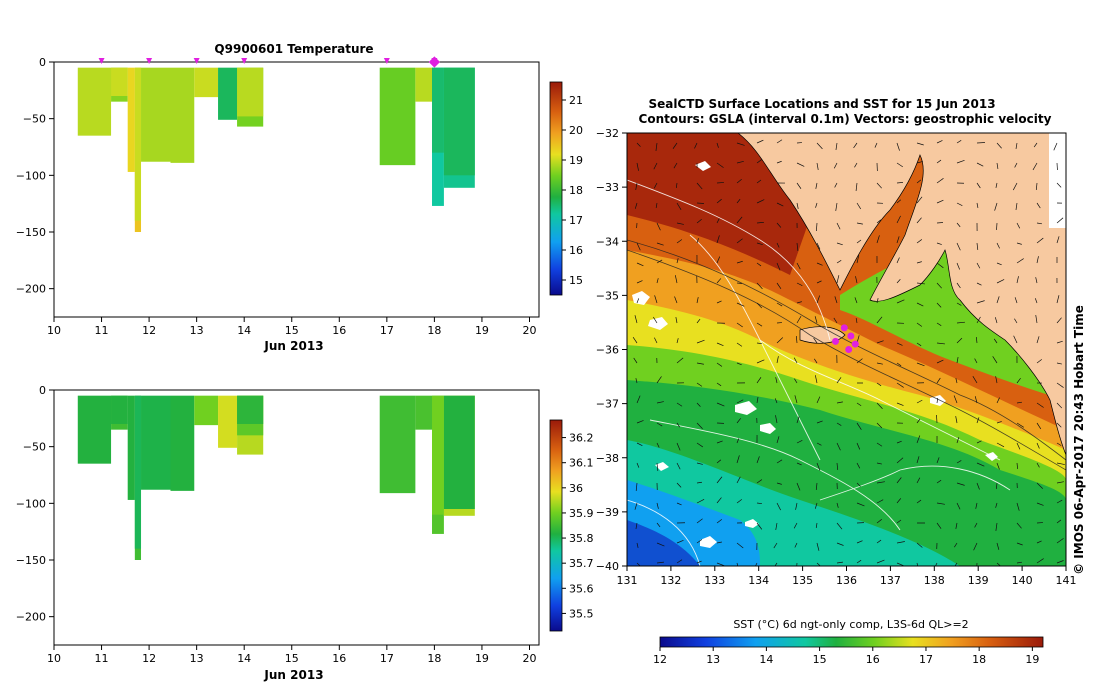 This screenshot has height=700, width=1099. I want to click on latitude-tick-label: −35, so click(607, 295).